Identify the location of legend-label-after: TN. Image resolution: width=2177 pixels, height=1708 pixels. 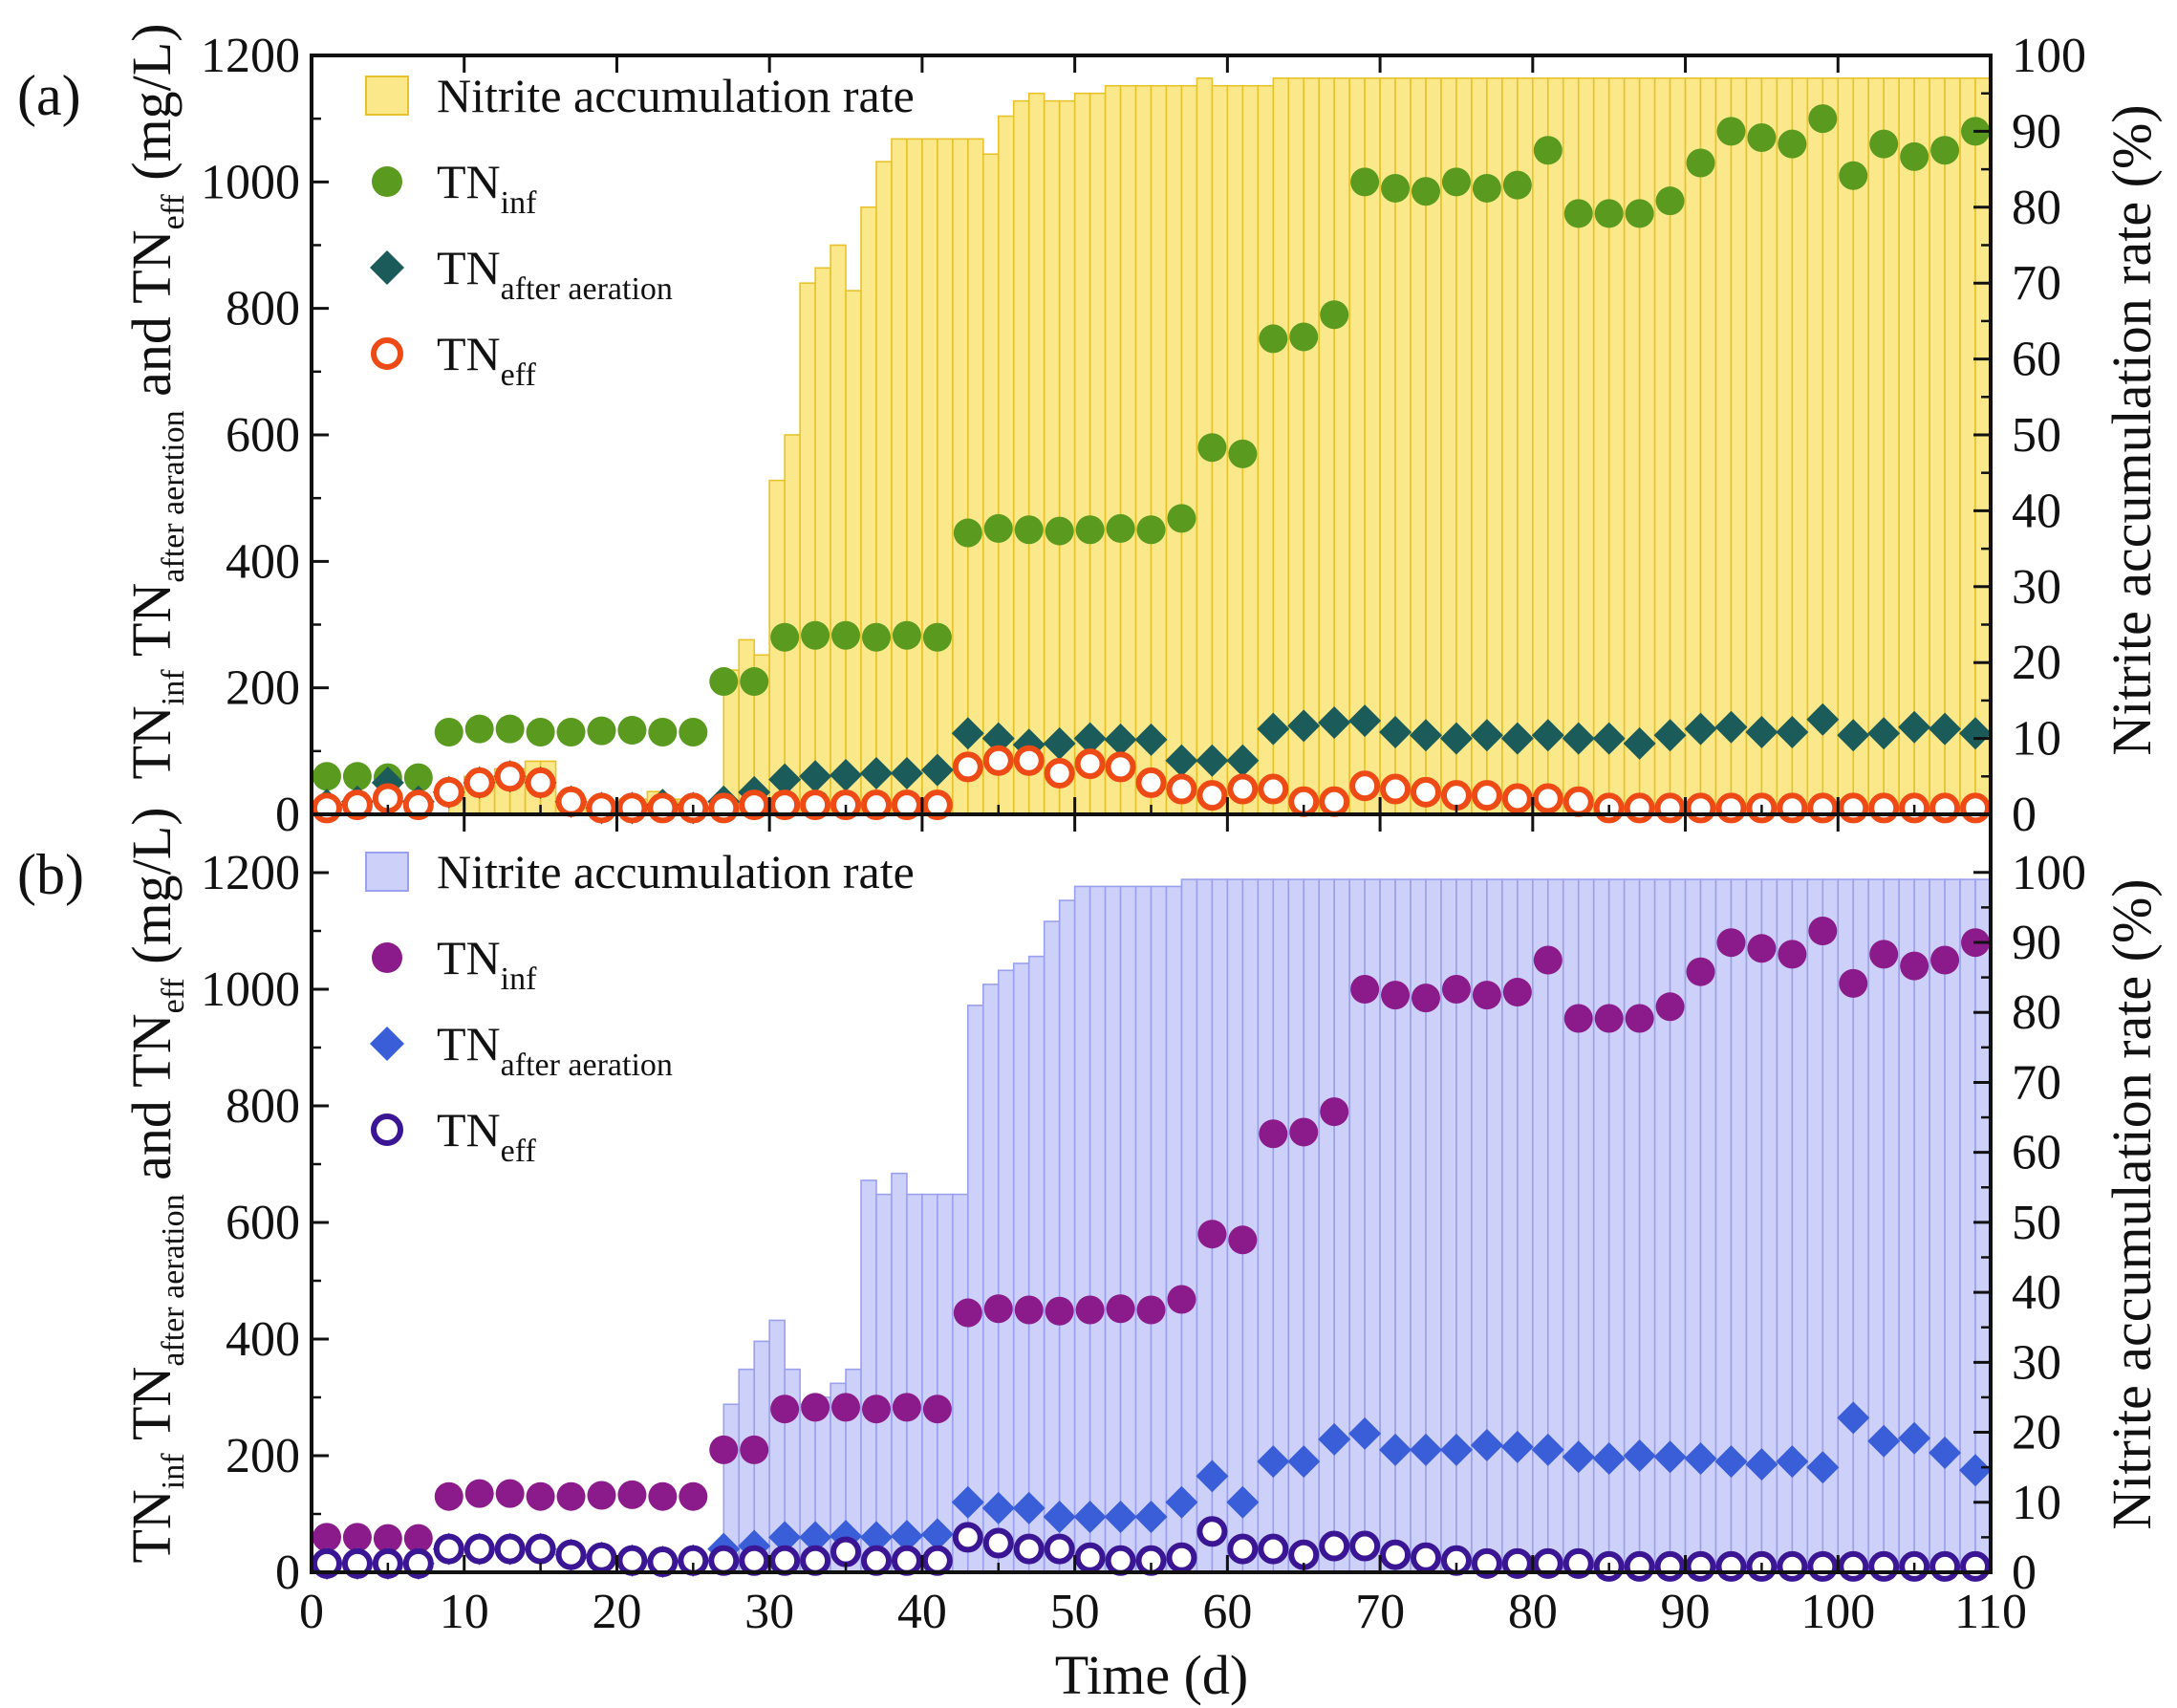
(469, 1043).